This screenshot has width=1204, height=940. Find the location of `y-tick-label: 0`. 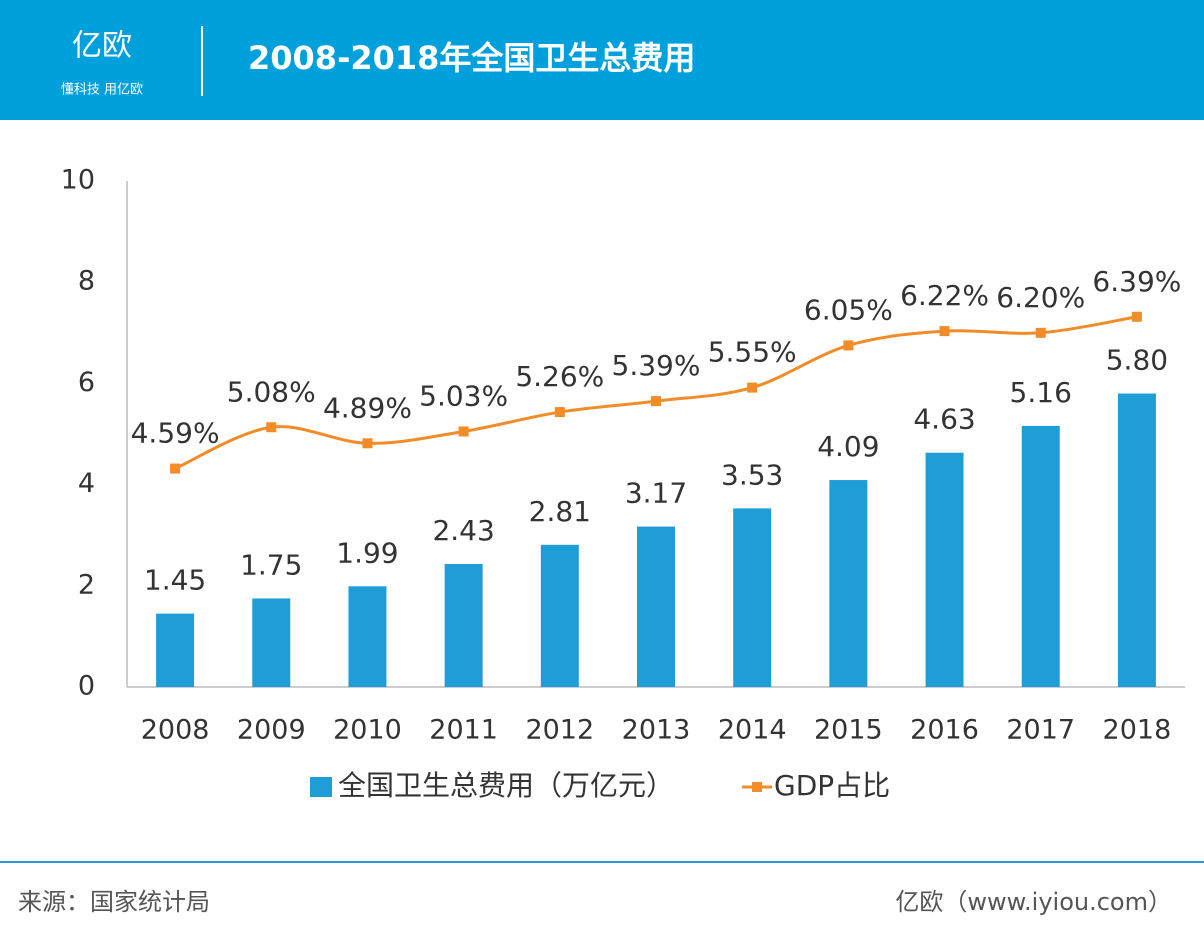

y-tick-label: 0 is located at coordinates (86, 686).